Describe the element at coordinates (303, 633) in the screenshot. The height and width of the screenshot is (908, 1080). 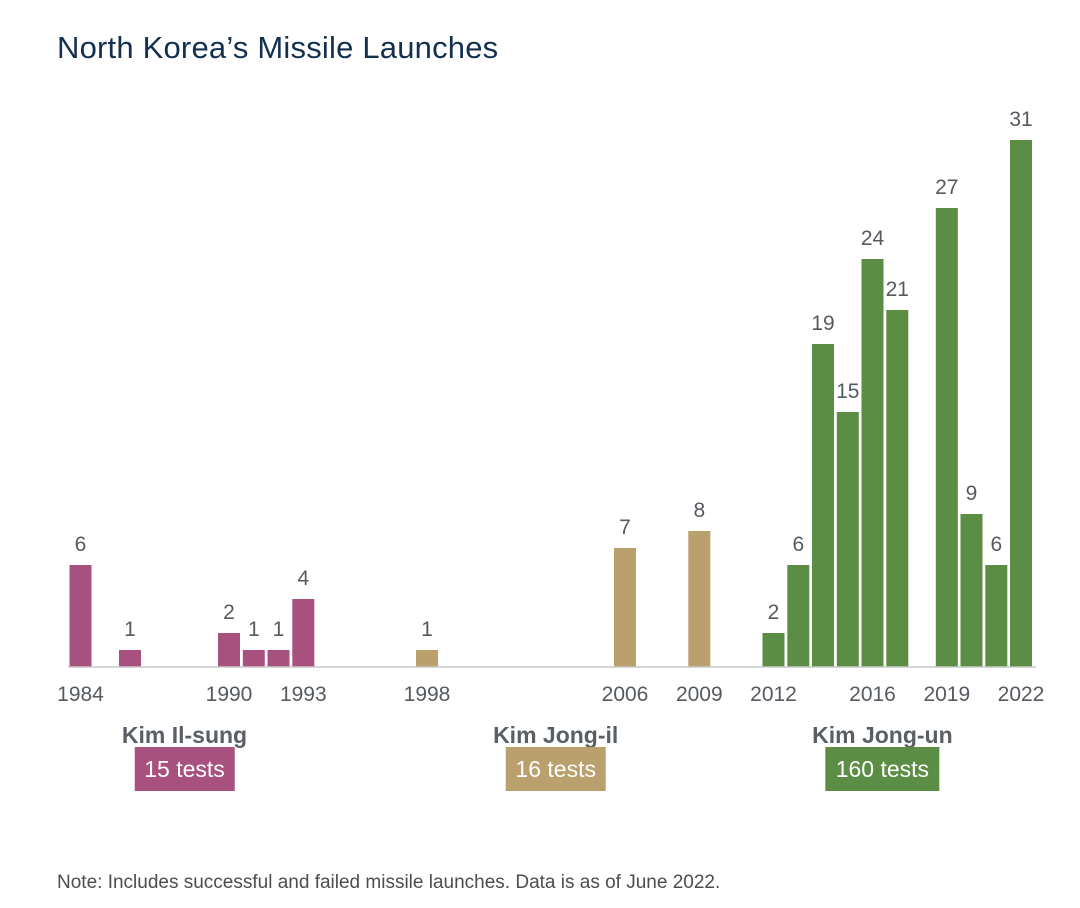
I see `bar-1993` at that location.